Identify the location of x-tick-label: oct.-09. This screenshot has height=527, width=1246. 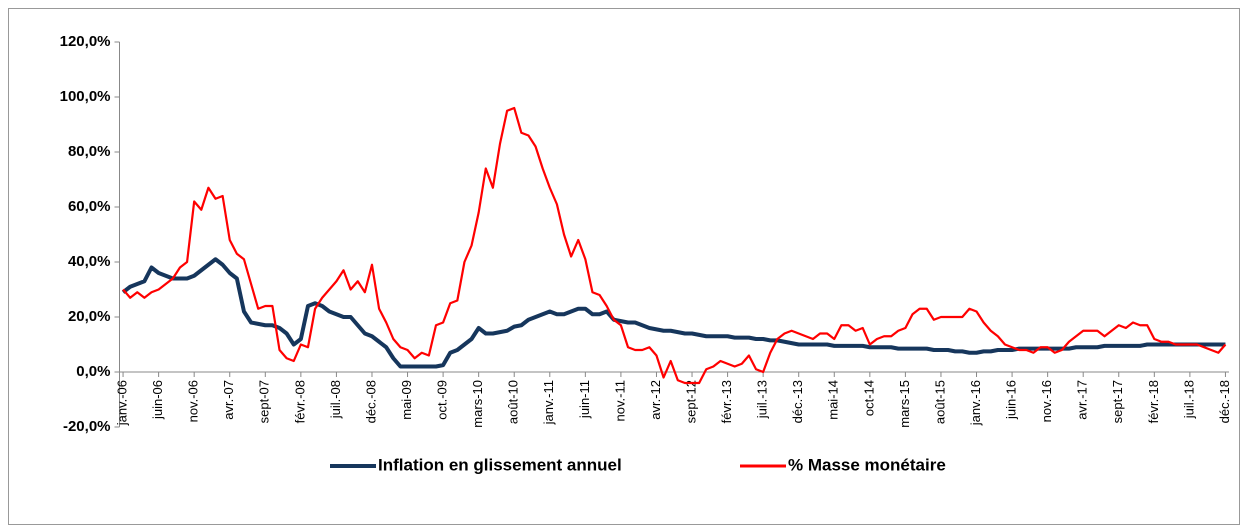
(442, 400).